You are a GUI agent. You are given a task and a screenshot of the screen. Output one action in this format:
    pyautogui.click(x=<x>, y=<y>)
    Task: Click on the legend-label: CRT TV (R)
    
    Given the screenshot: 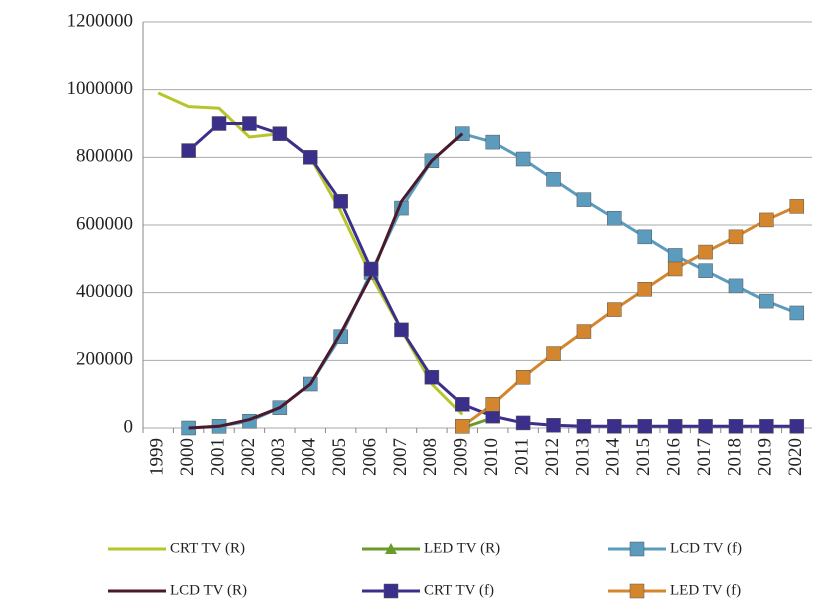 What is the action you would take?
    pyautogui.click(x=207, y=548)
    